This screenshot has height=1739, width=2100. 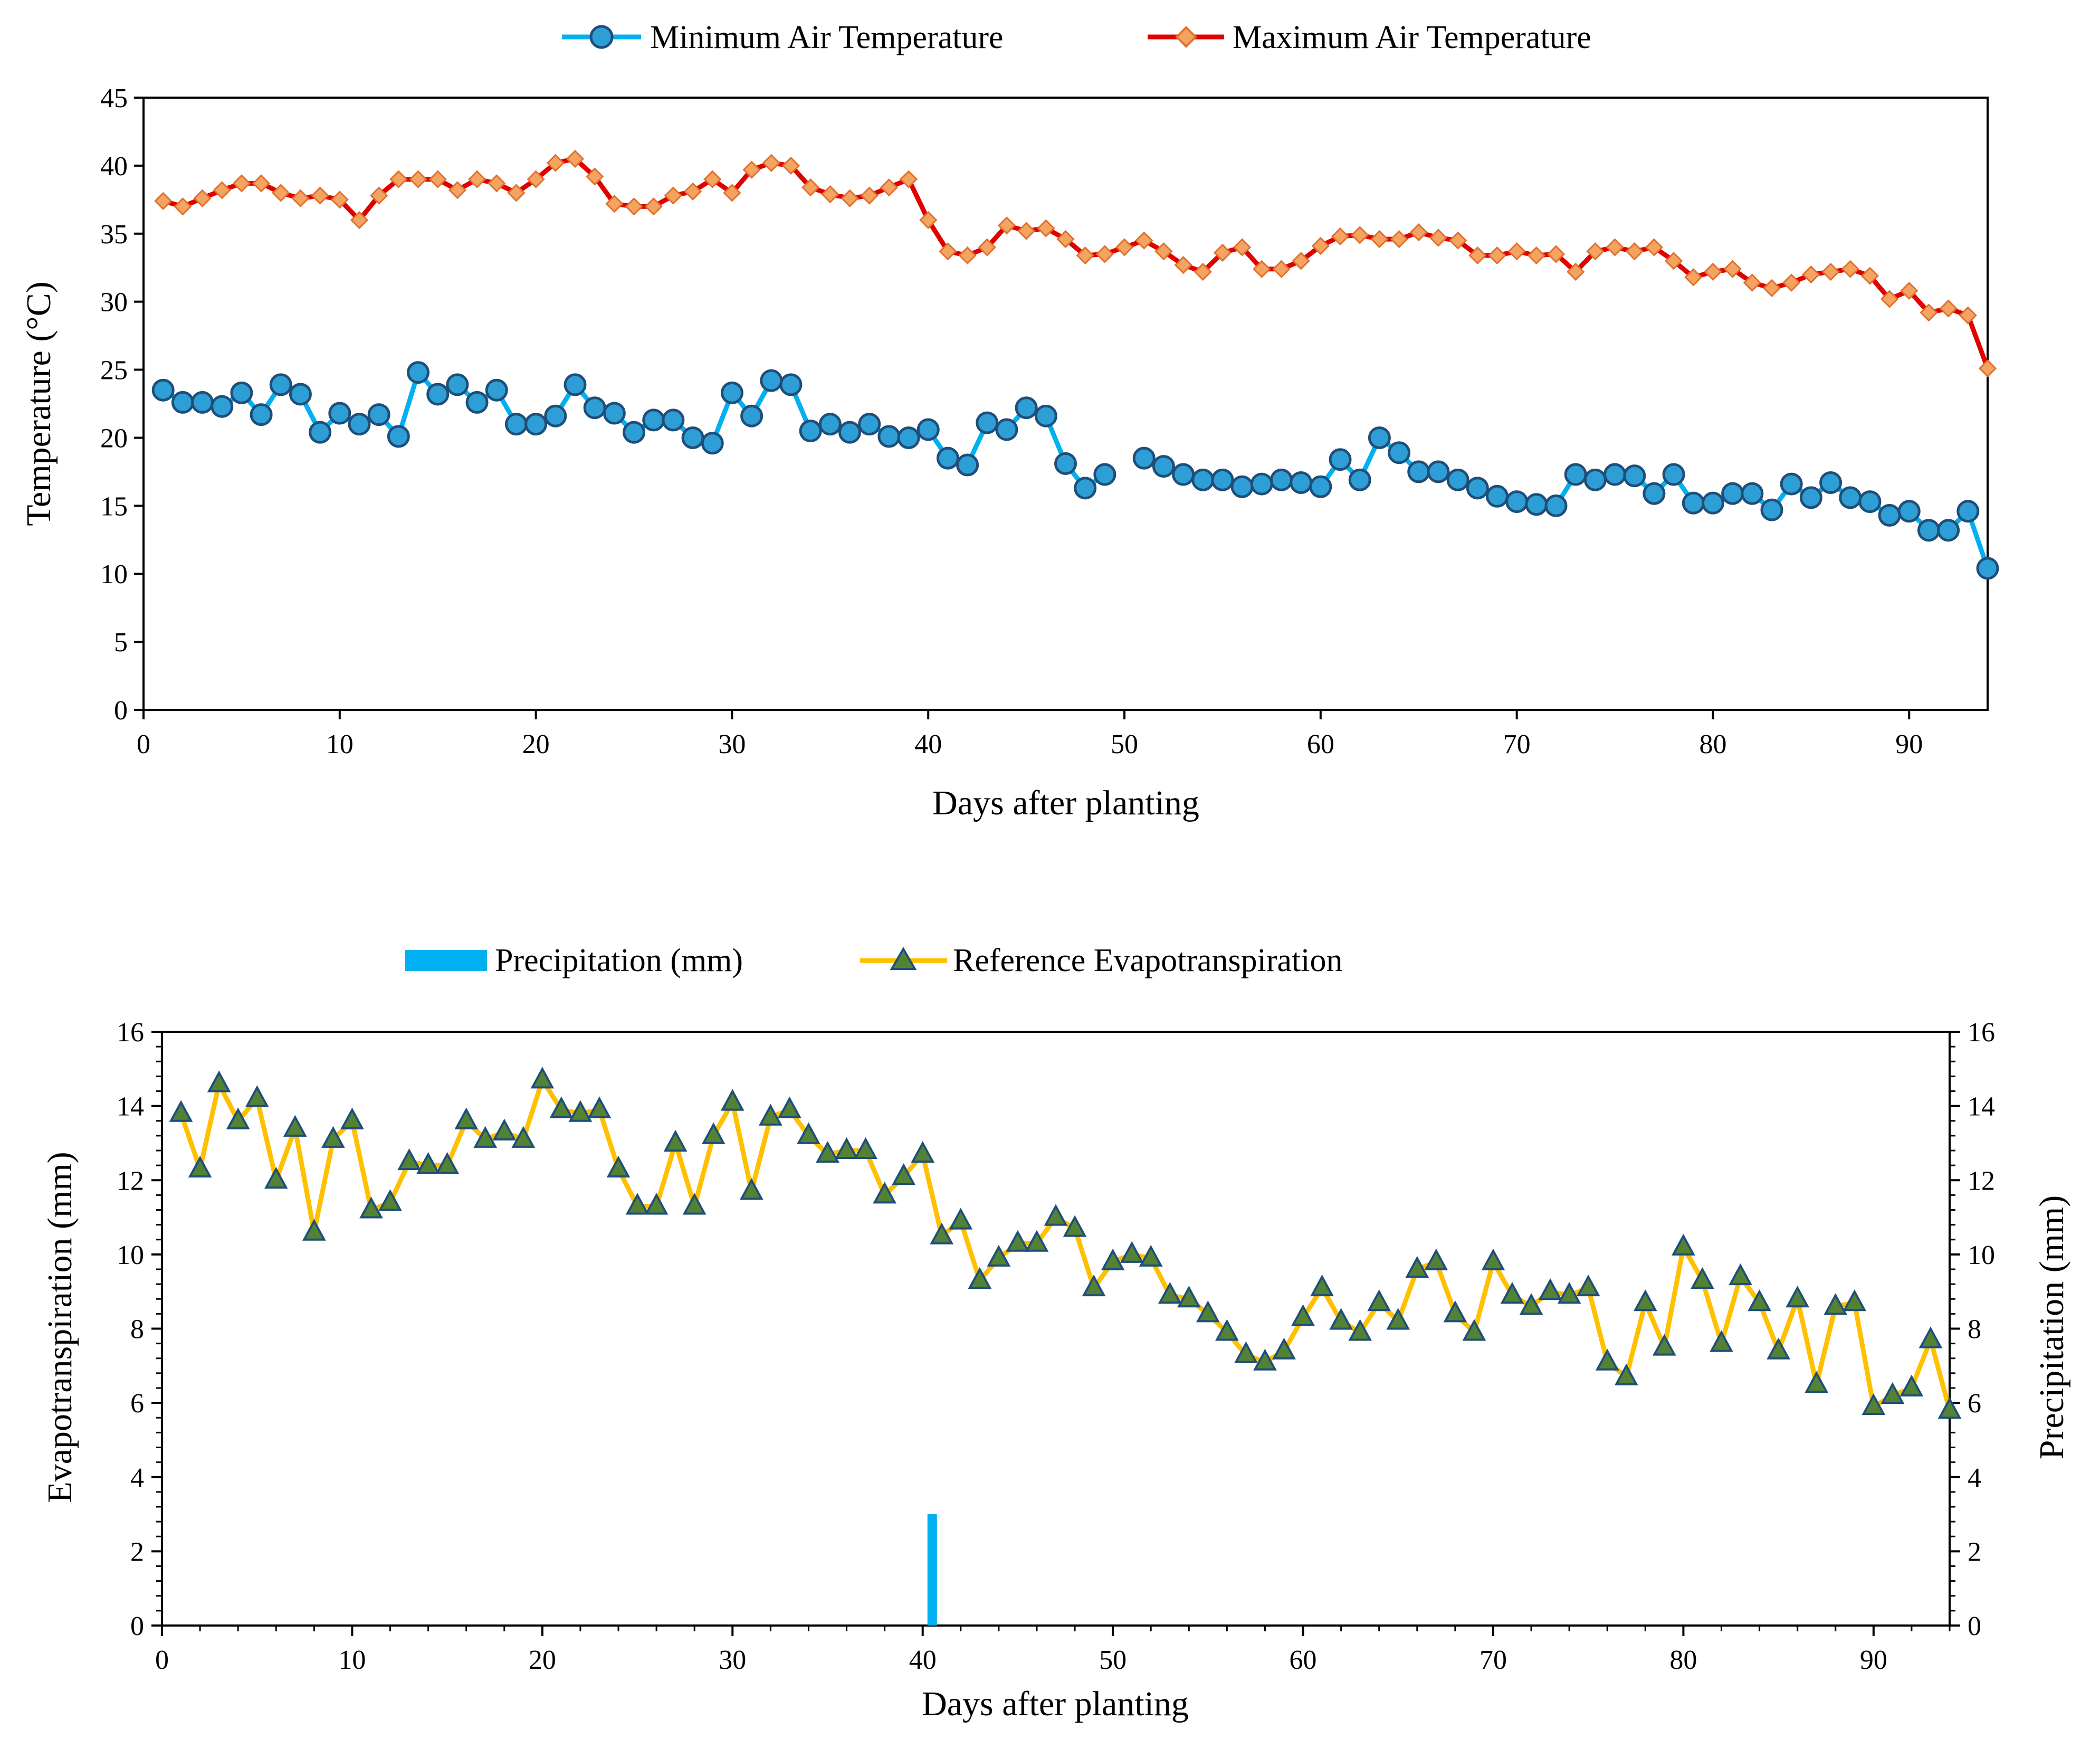 I want to click on y-tick-label: 0, so click(x=121, y=711).